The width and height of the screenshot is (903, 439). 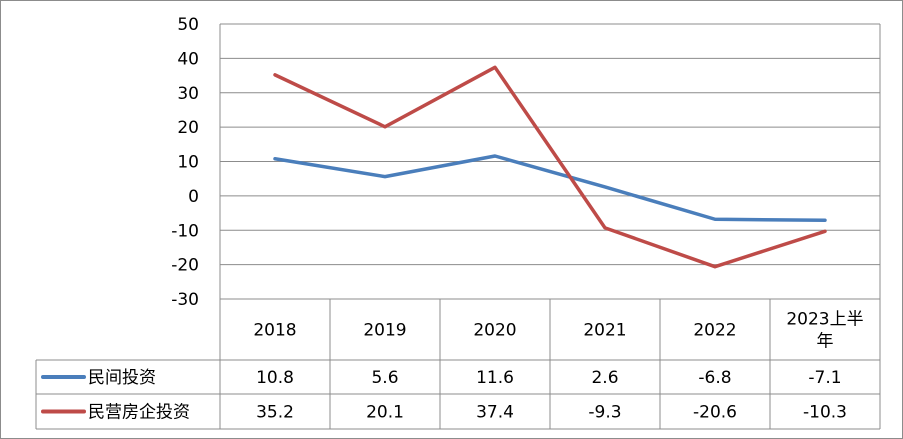 What do you see at coordinates (193, 197) in the screenshot?
I see `y-tick-label: 0` at bounding box center [193, 197].